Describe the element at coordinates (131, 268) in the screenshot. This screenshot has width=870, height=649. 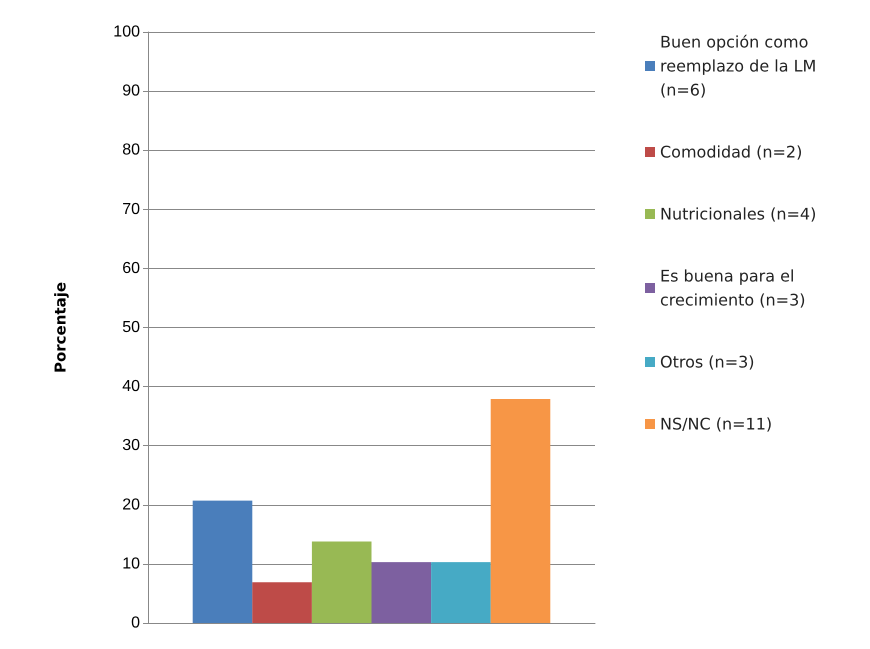
I see `y-tick-label: 60` at that location.